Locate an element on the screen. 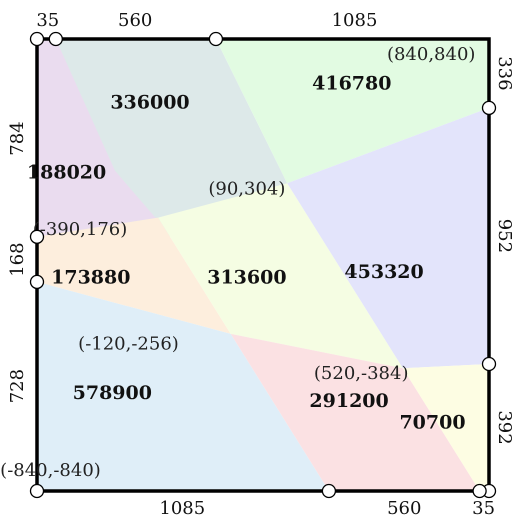 Image resolution: width=517 pixels, height=525 pixels. bottom-edge-length-label: 35 is located at coordinates (483, 508).